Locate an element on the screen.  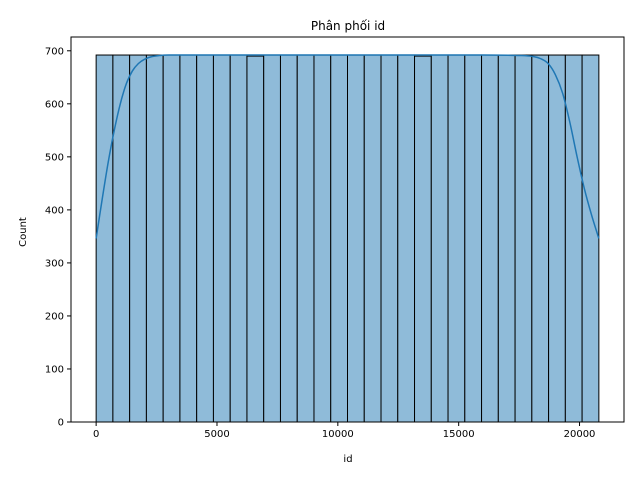
y-tick-label: 600 is located at coordinates (54, 104).